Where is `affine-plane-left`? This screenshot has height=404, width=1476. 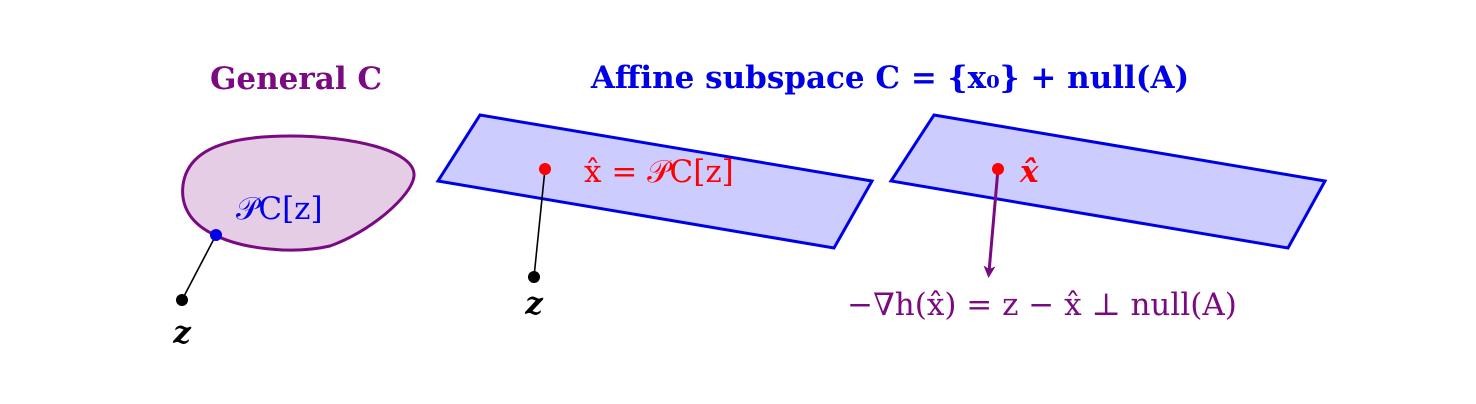
affine-plane-left is located at coordinates (655, 181).